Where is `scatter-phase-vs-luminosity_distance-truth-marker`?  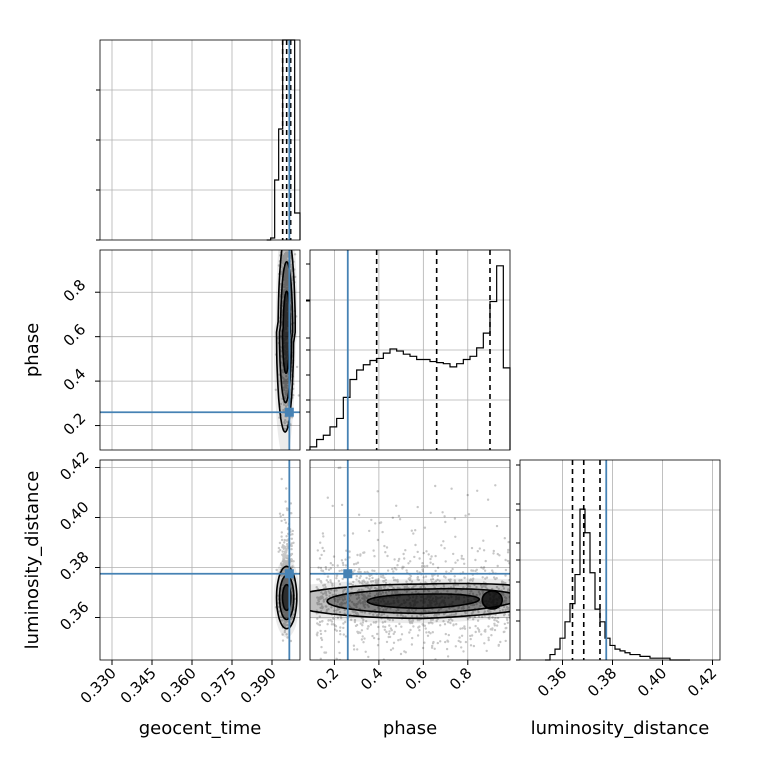
scatter-phase-vs-luminosity_distance-truth-marker is located at coordinates (348, 574).